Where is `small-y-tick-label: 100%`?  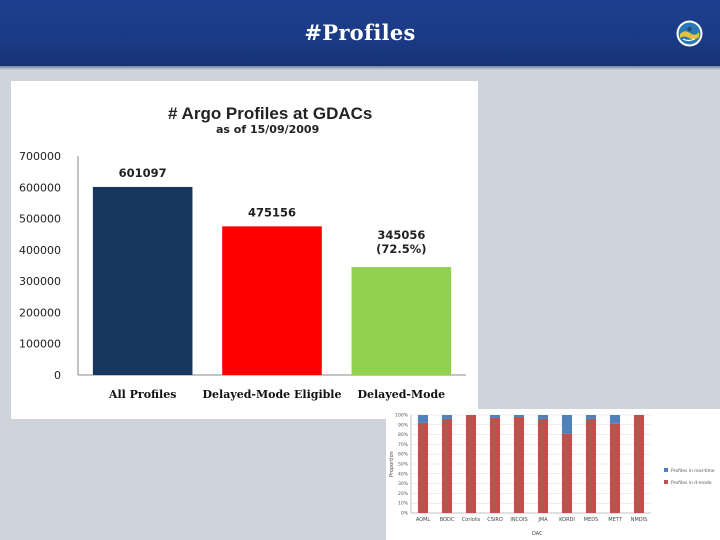 small-y-tick-label: 100% is located at coordinates (402, 416).